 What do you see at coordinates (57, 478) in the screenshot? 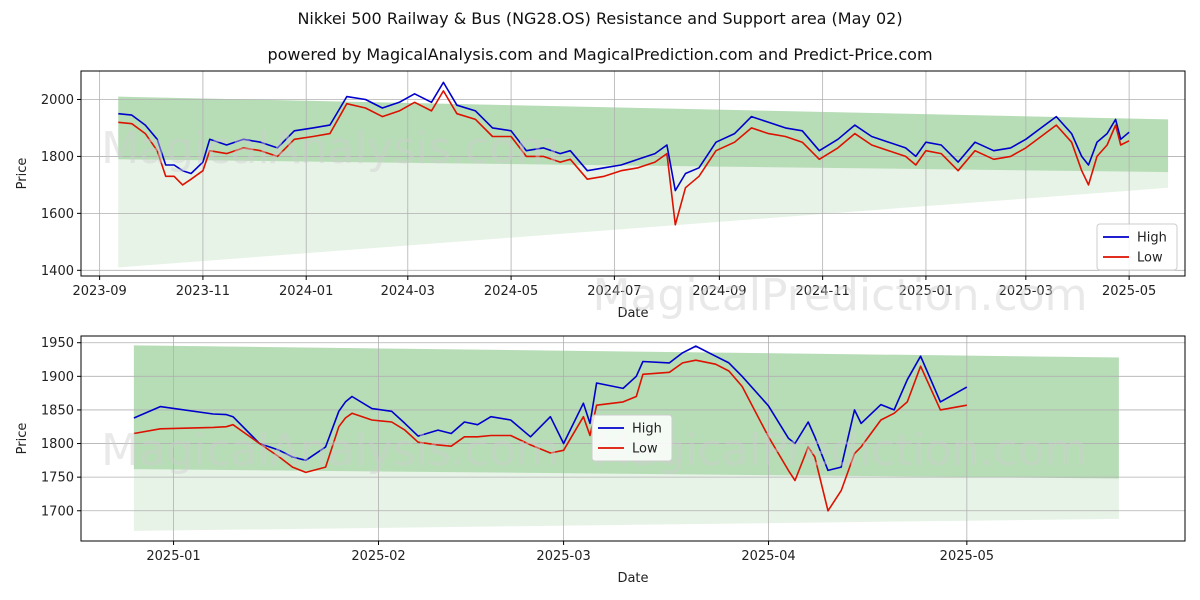
I see `y-tick-label: 1750` at bounding box center [57, 478].